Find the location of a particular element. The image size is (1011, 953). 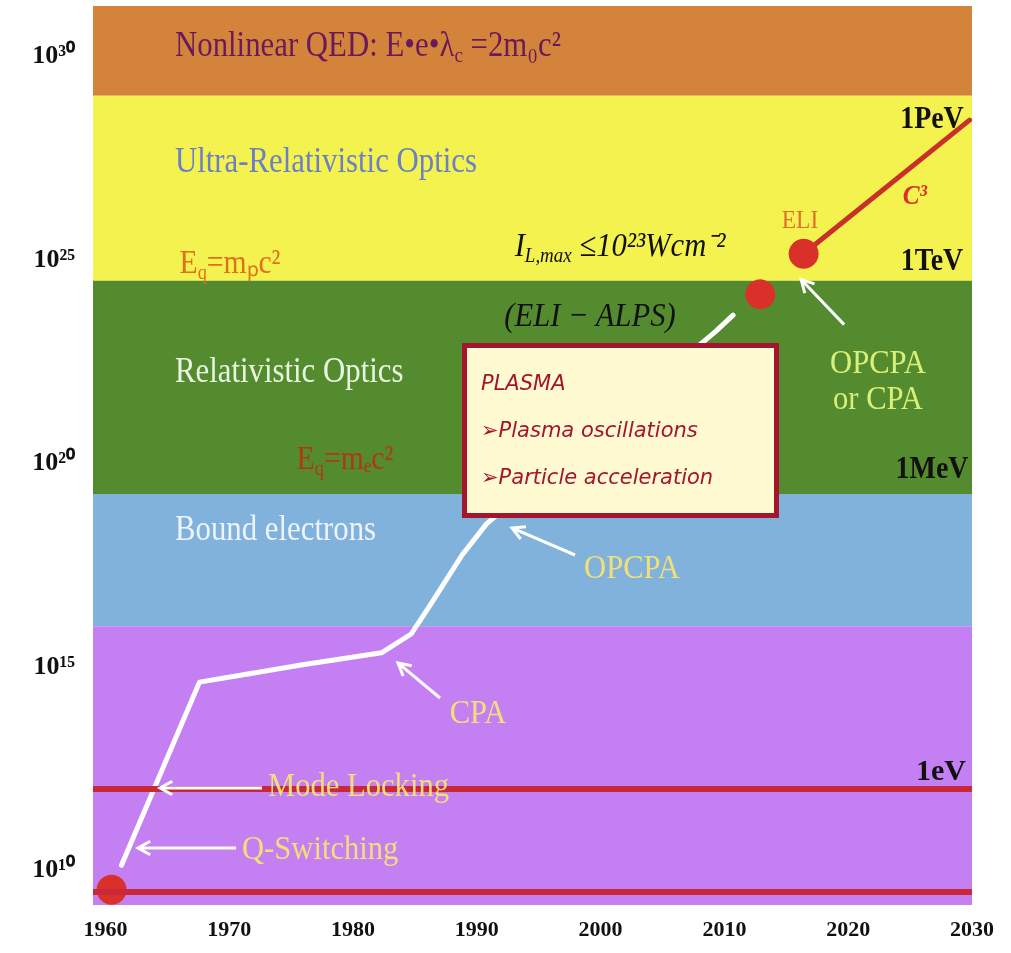

y-tick-label: 10¹⁰ is located at coordinates (54, 868).